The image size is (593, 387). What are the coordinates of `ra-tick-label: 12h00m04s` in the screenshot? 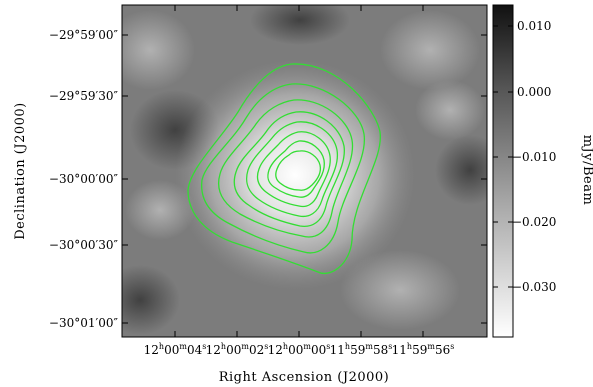 It's located at (175, 349).